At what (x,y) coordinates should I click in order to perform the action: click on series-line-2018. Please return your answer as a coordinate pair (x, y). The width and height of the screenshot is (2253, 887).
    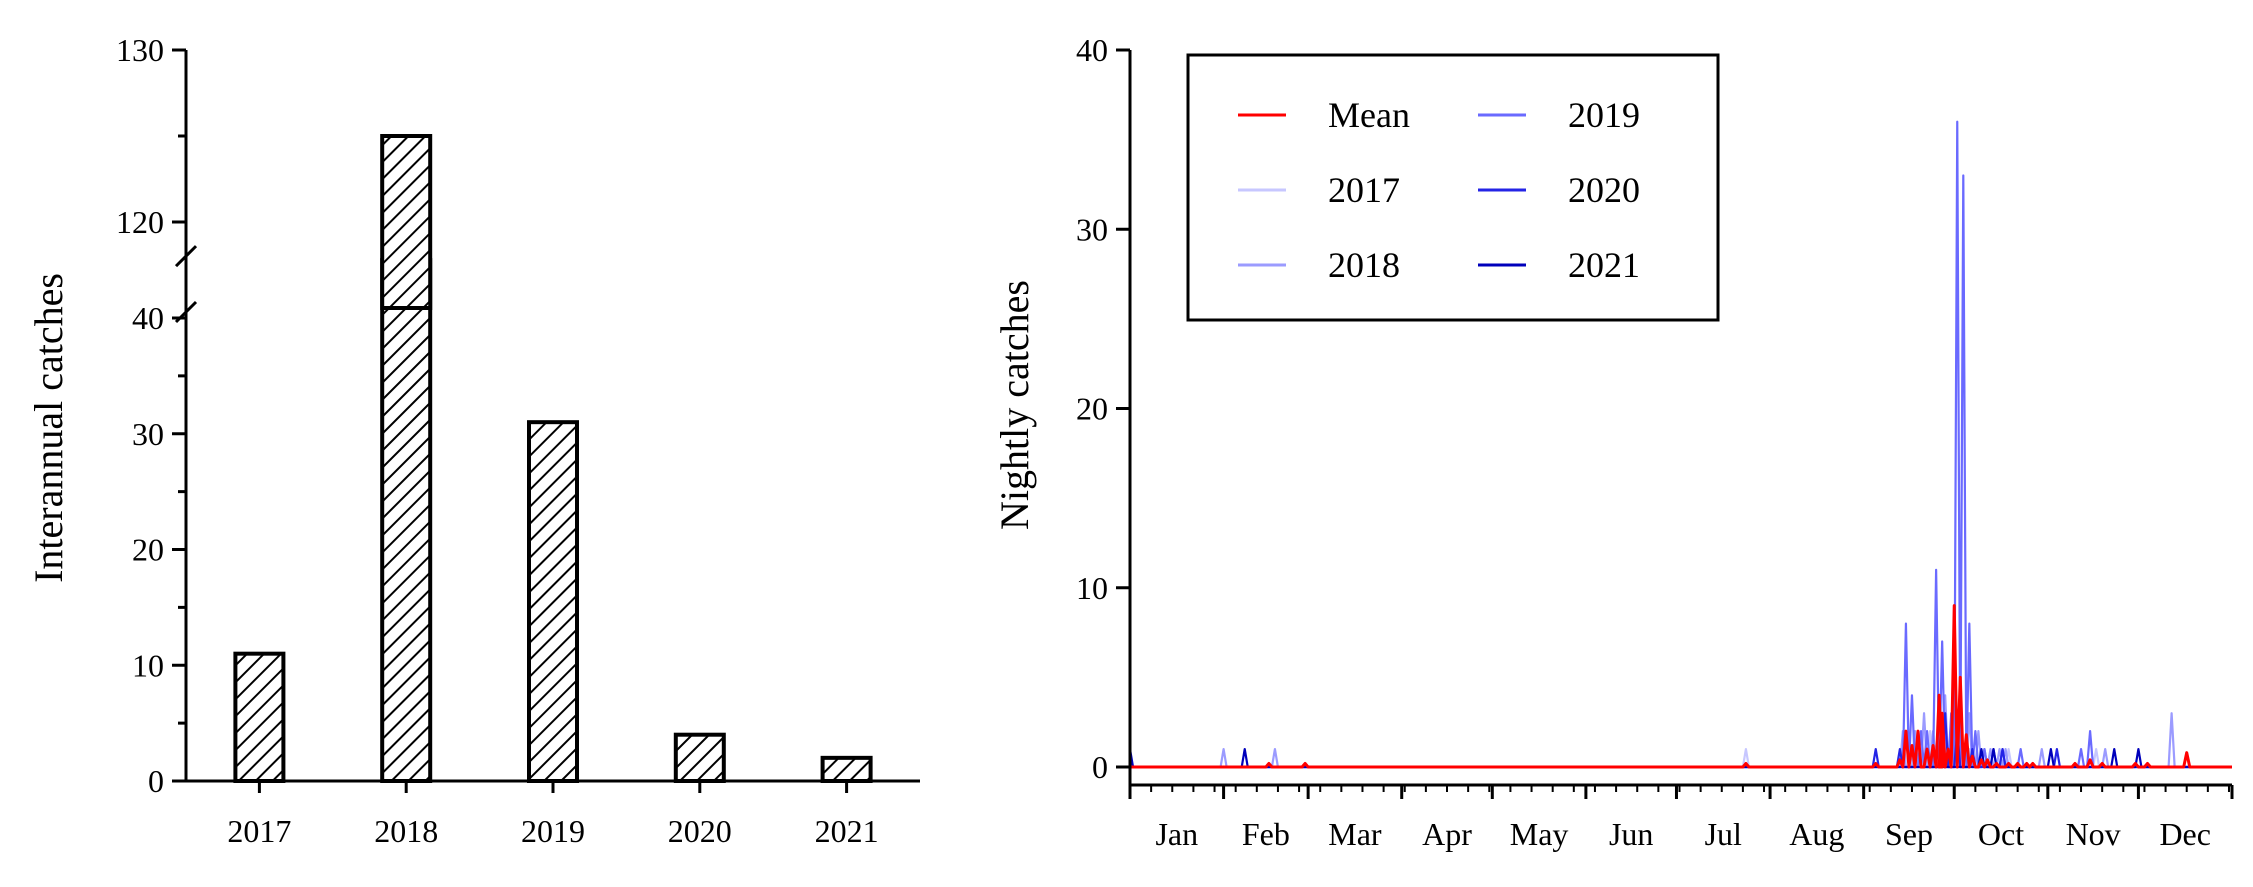
    Looking at the image, I should click on (1681, 731).